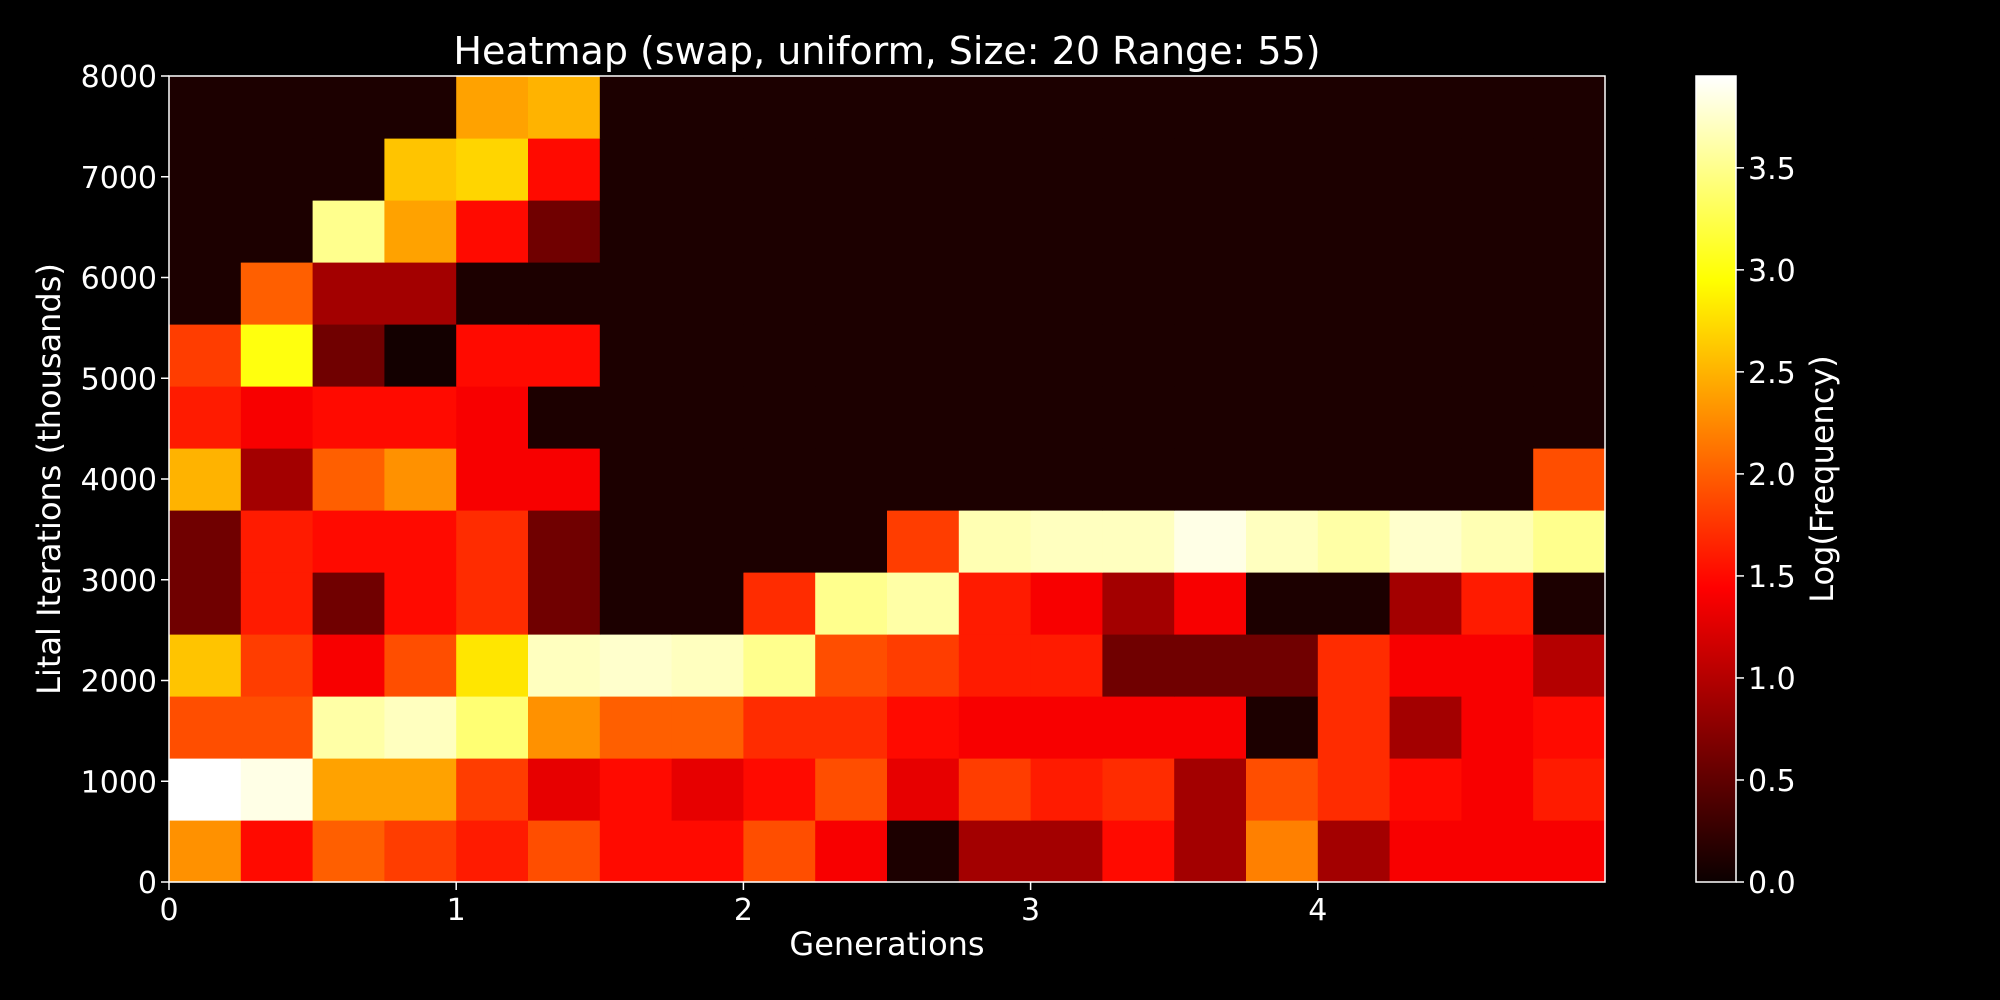  Describe the element at coordinates (886, 944) in the screenshot. I see `x-axis-label: Generations` at that location.